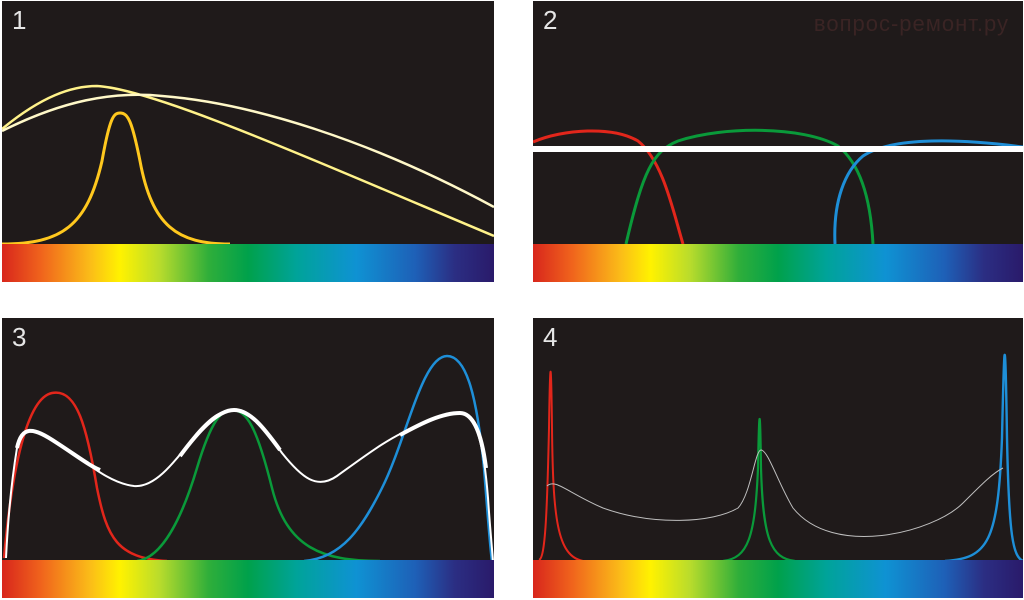 This screenshot has height=600, width=1024. I want to click on white-composite-curve, so click(249, 485).